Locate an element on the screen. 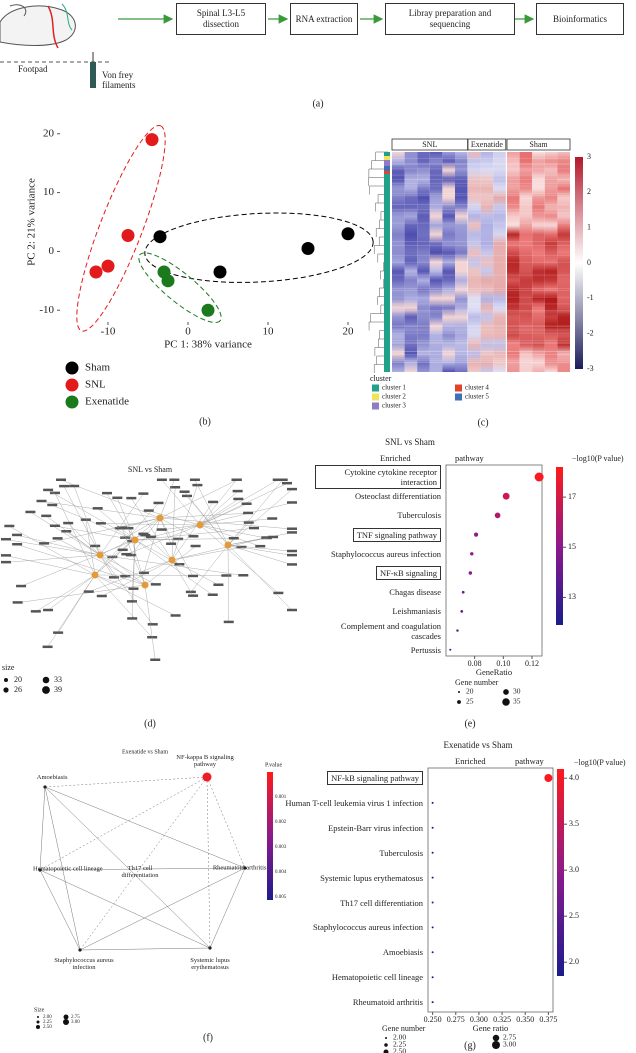 This screenshot has width=636, height=1053. size-legend-label: 2.75 is located at coordinates (75, 1017).